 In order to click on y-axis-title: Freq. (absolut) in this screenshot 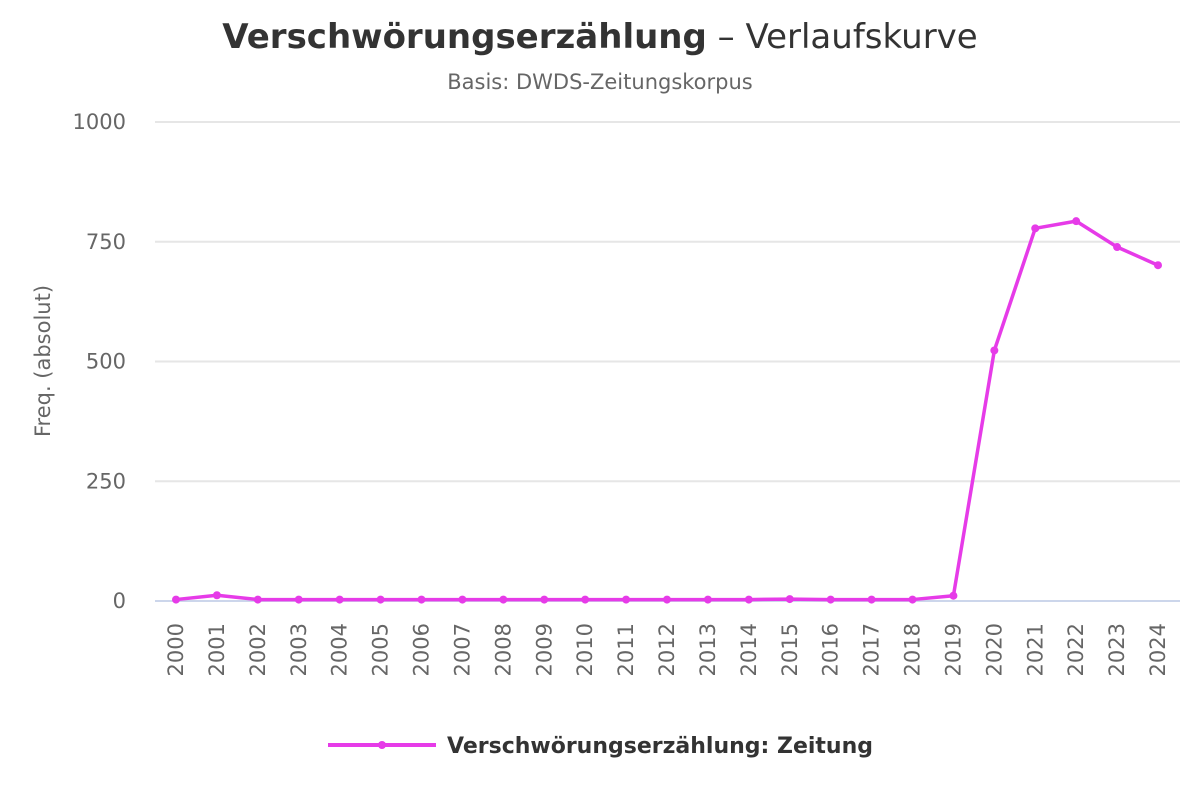, I will do `click(43, 361)`.